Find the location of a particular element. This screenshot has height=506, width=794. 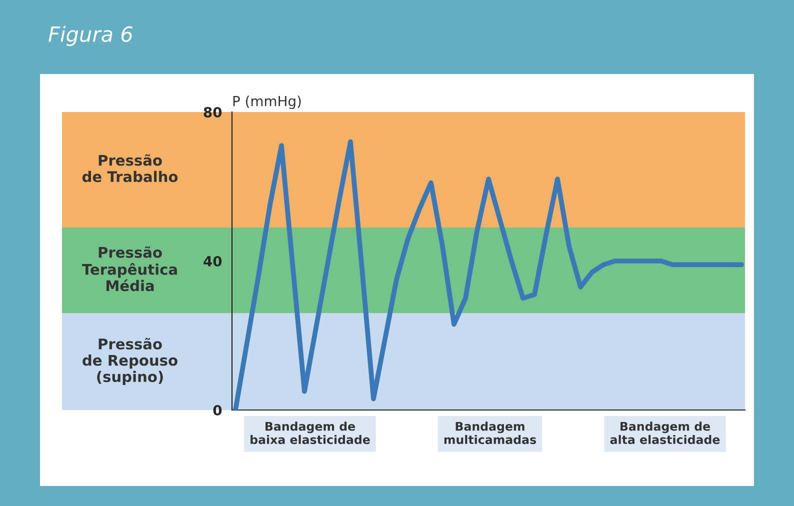

band-label: Pressão de Repouso (supino) is located at coordinates (130, 361).